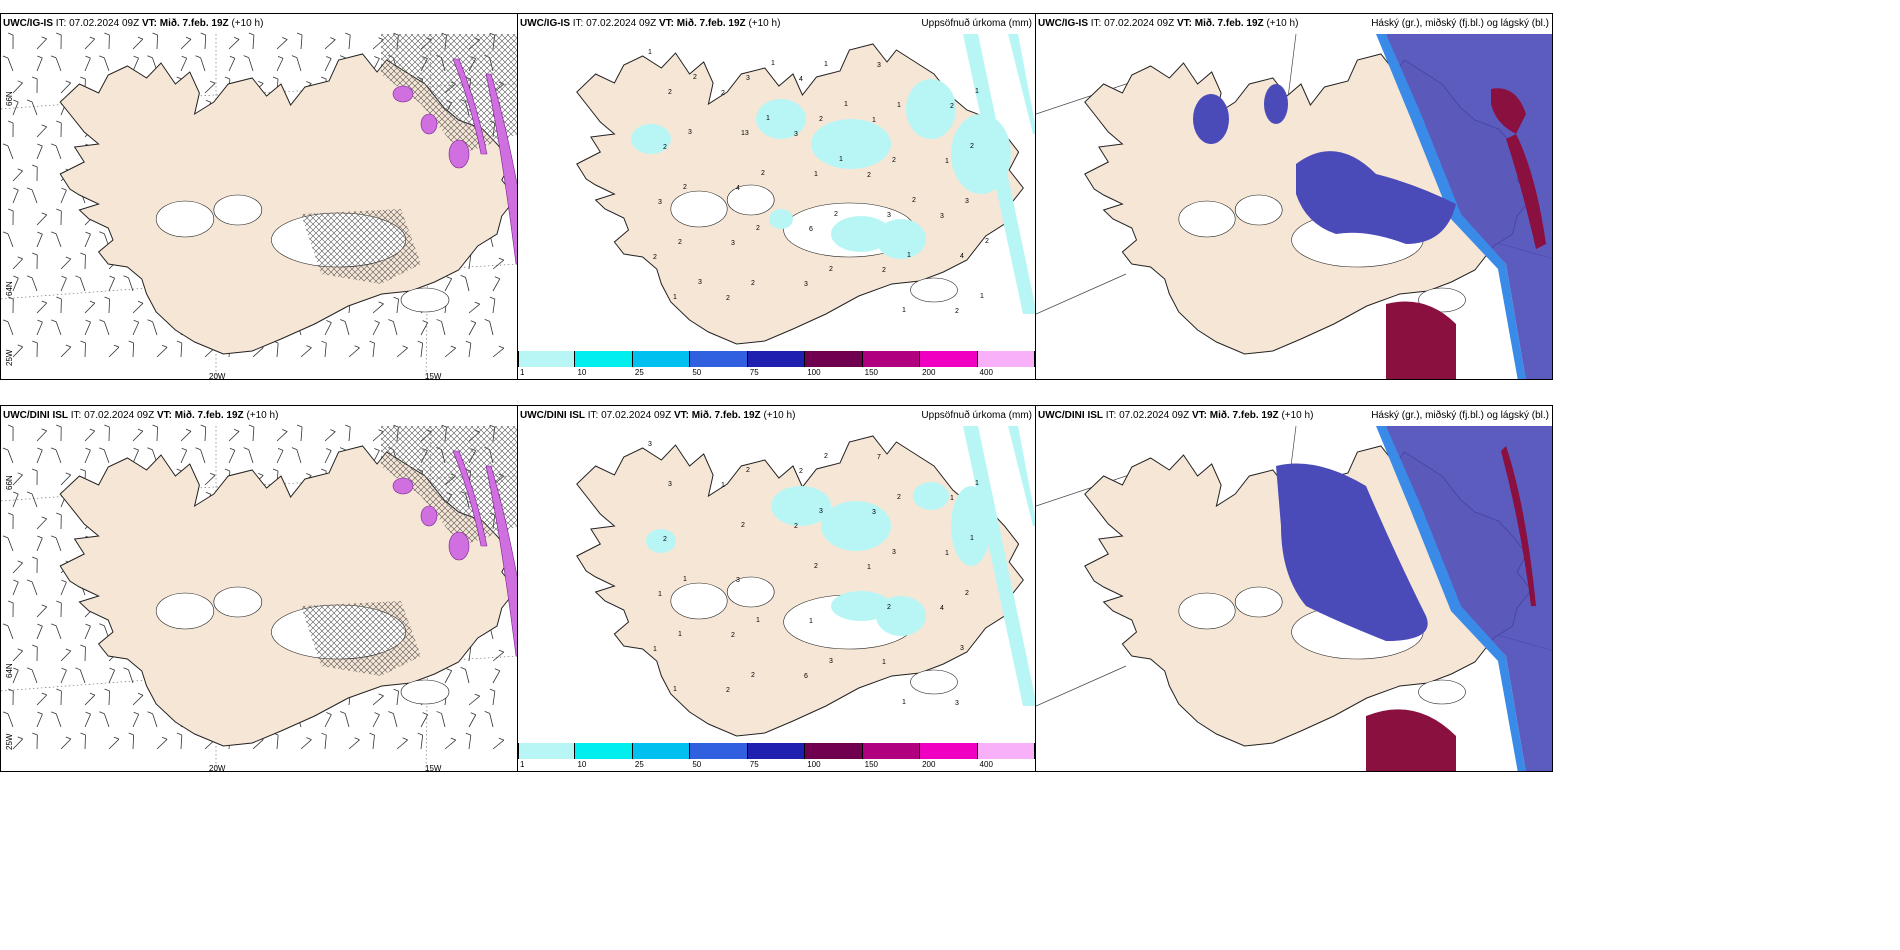  Describe the element at coordinates (814, 372) in the screenshot. I see `colorbar-tick-label: 100` at that location.